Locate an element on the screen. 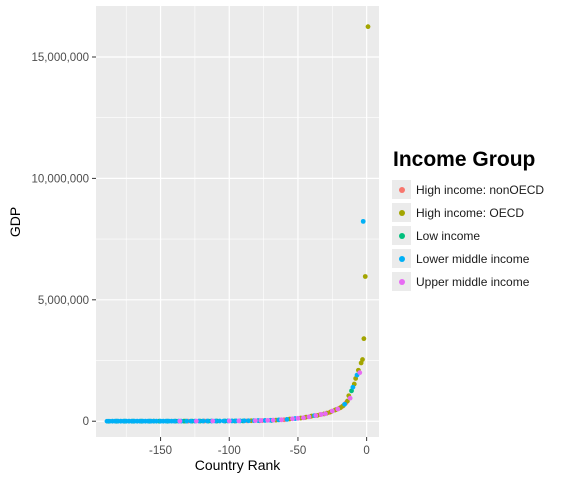  y-axis-title: GDP is located at coordinates (15, 222).